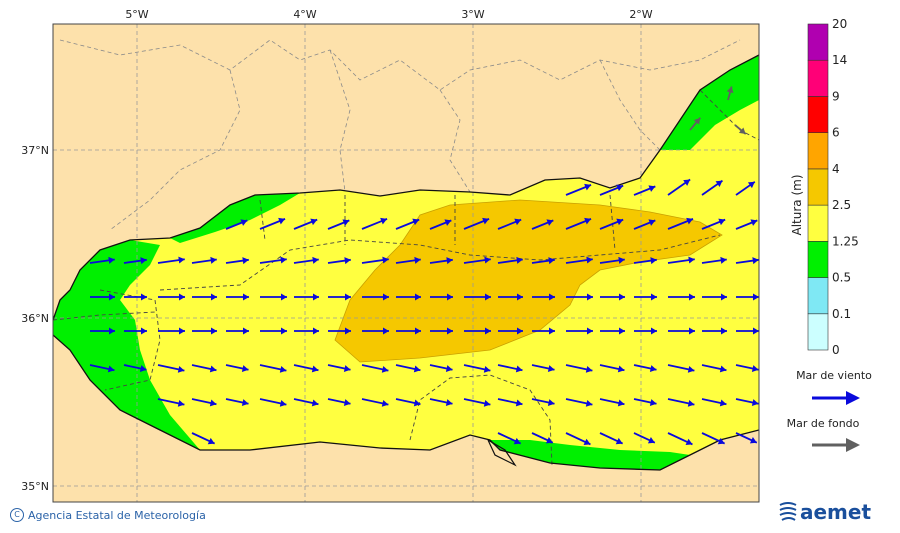  What do you see at coordinates (35, 318) in the screenshot?
I see `lat-label-36n: 36°N` at bounding box center [35, 318].